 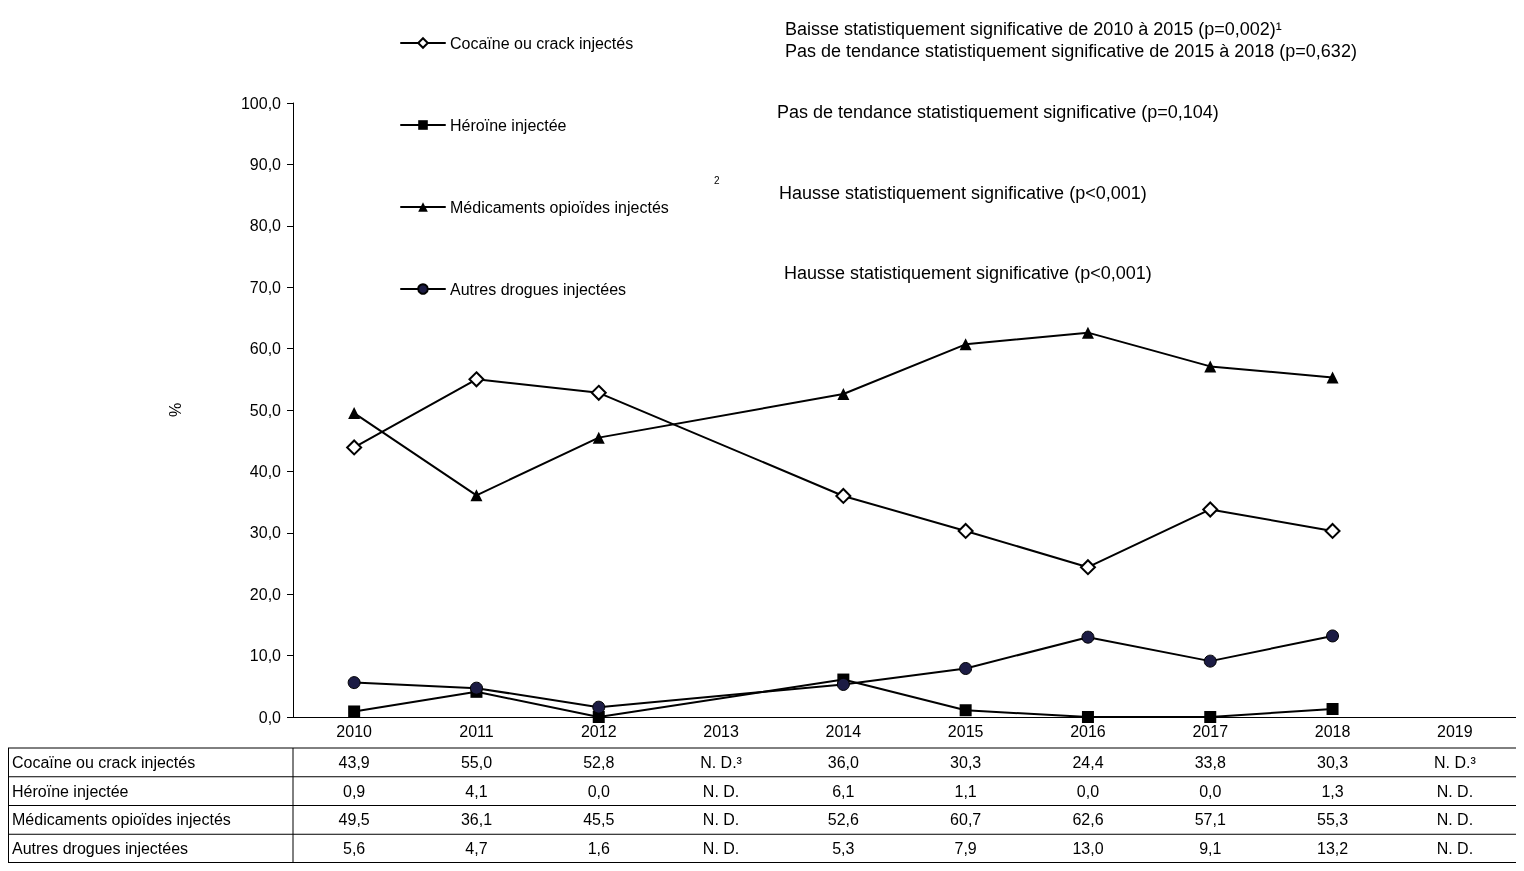 I want to click on x-tick-label: 2013, so click(x=721, y=731).